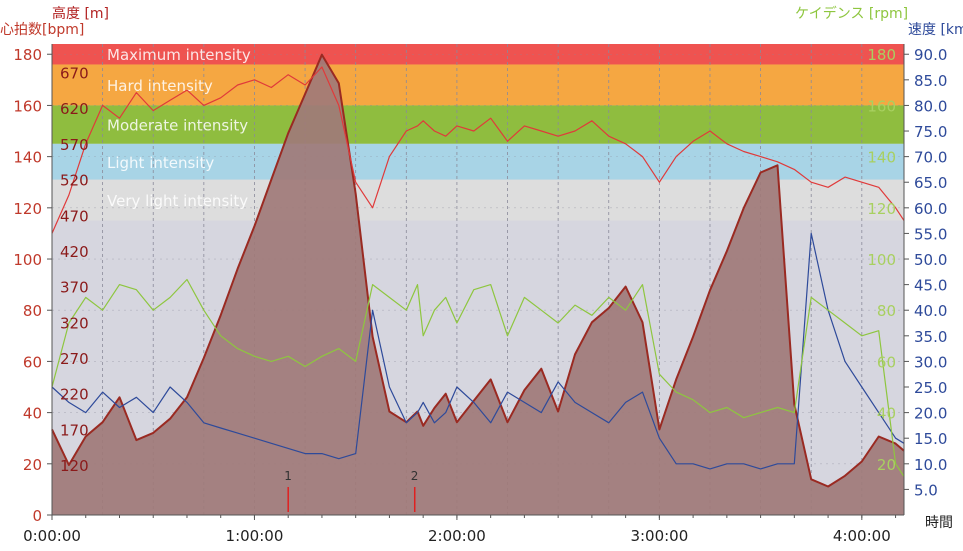 The height and width of the screenshot is (551, 963). What do you see at coordinates (930, 286) in the screenshot?
I see `speed-tick-label: 45.0` at bounding box center [930, 286].